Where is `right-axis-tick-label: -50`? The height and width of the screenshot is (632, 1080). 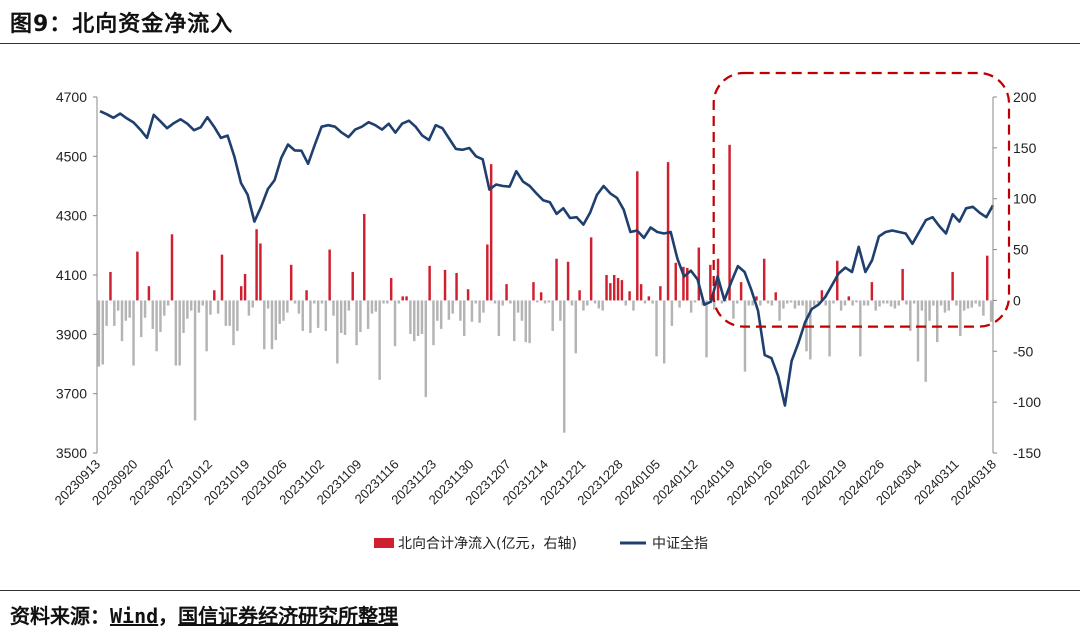
right-axis-tick-label: -50 is located at coordinates (1023, 351).